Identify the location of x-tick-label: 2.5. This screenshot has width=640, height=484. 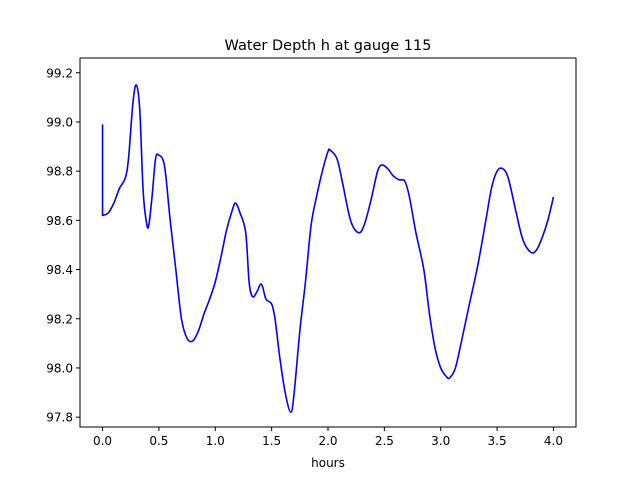
(384, 441).